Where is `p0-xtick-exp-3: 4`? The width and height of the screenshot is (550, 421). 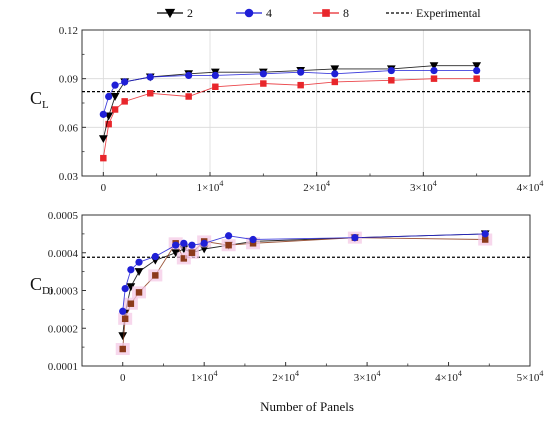
p0-xtick-exp-3: 4 is located at coordinates (435, 183).